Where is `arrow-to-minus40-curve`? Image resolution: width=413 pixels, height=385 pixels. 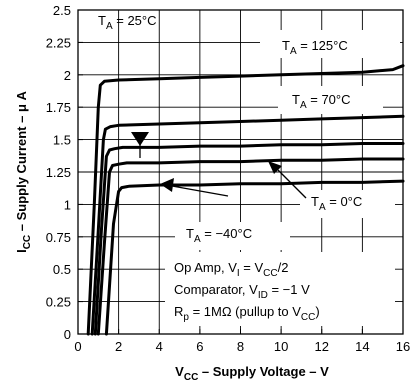
arrow-to-minus40-curve is located at coordinates (194, 187).